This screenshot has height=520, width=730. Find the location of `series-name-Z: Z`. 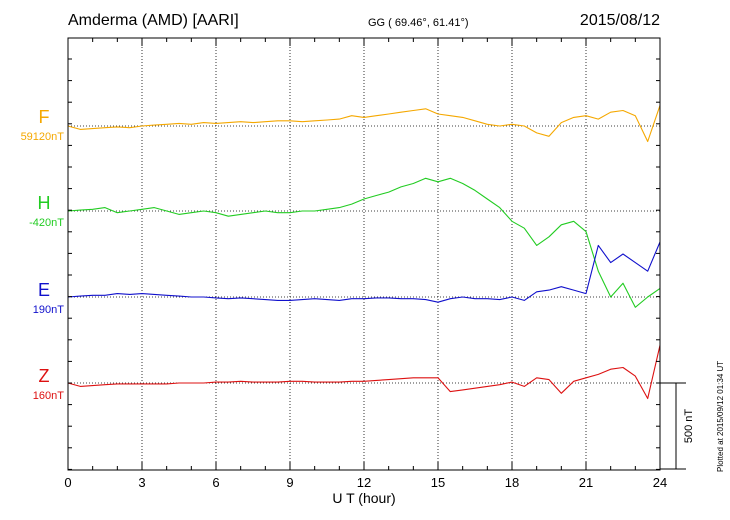

series-name-Z: Z is located at coordinates (44, 376).